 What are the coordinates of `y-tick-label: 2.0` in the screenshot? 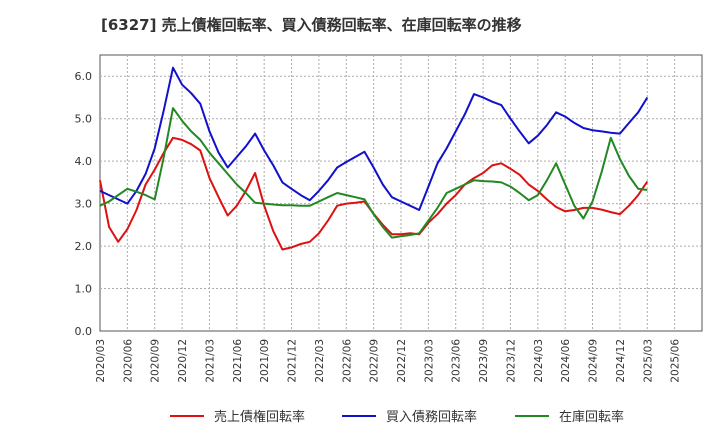 It's located at (84, 246).